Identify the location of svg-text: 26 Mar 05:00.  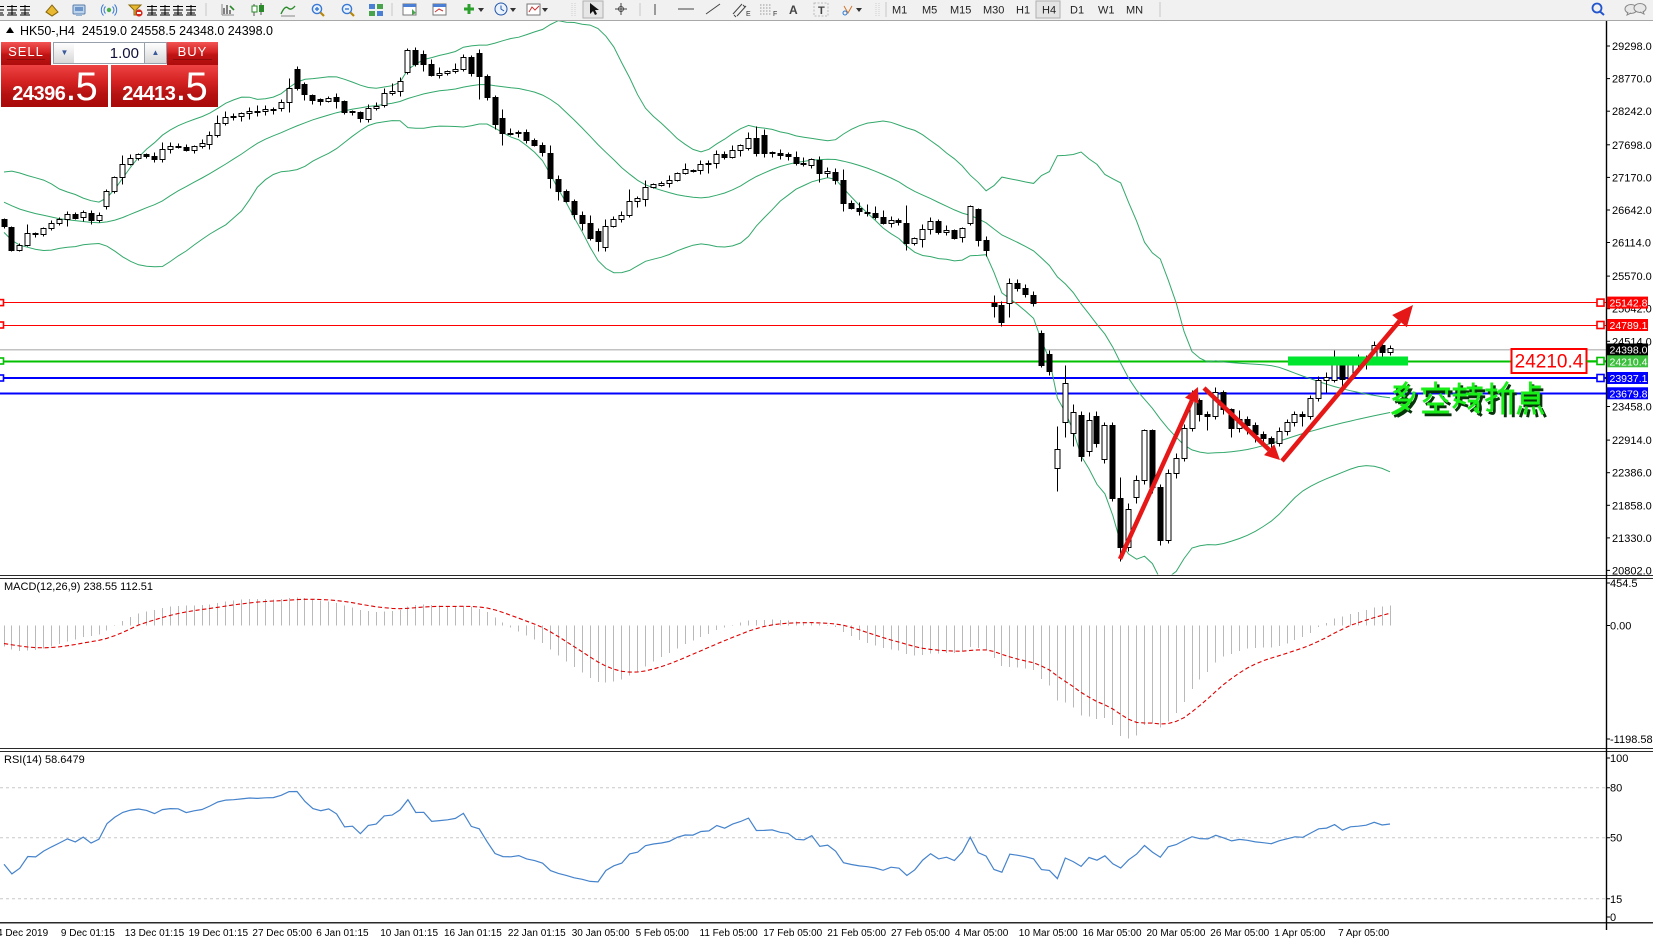
(1239, 933).